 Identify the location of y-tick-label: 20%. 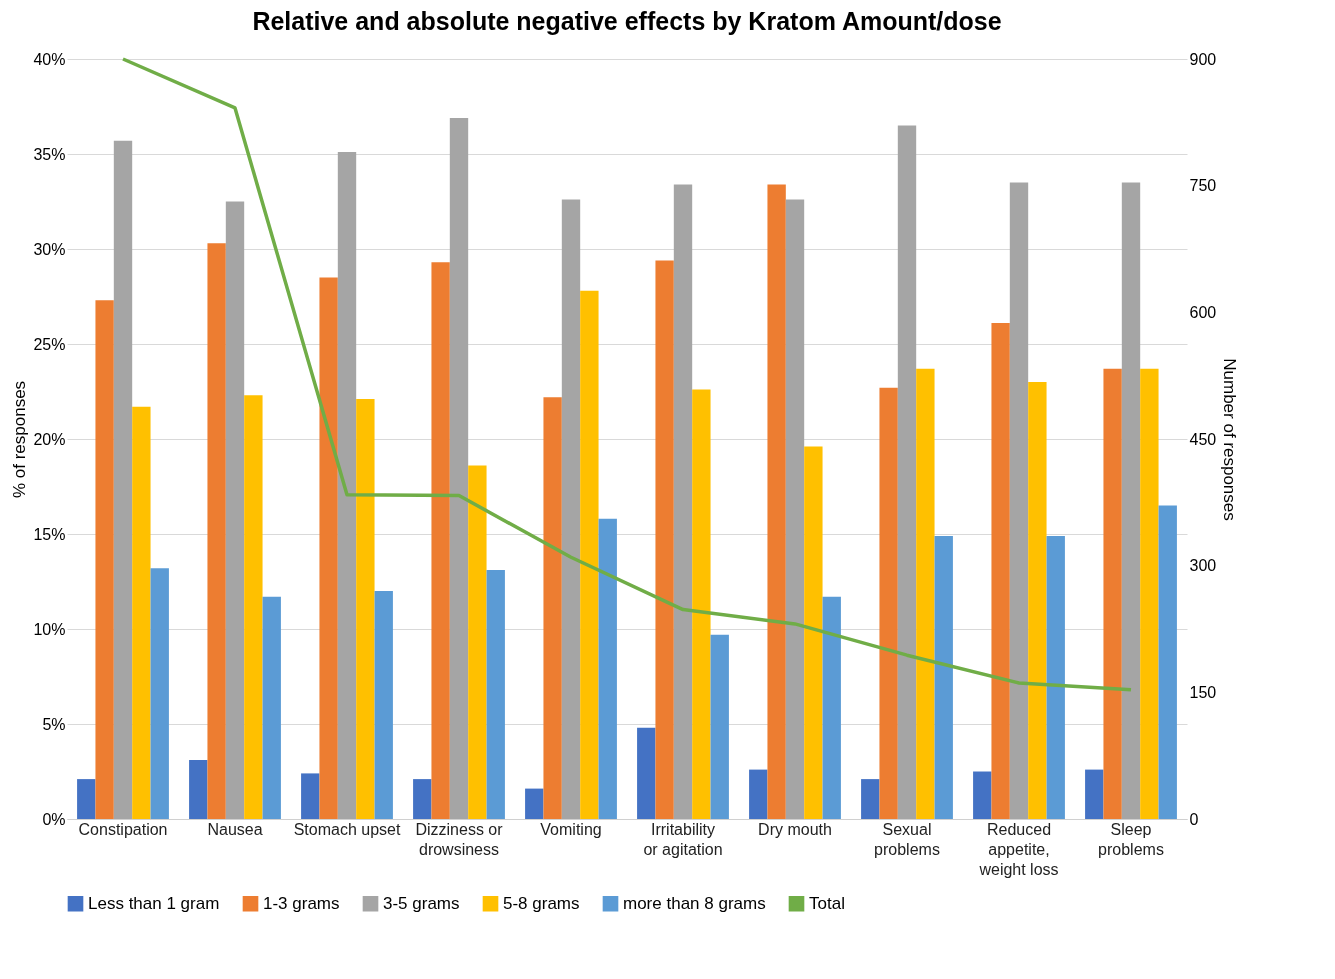
(49, 439).